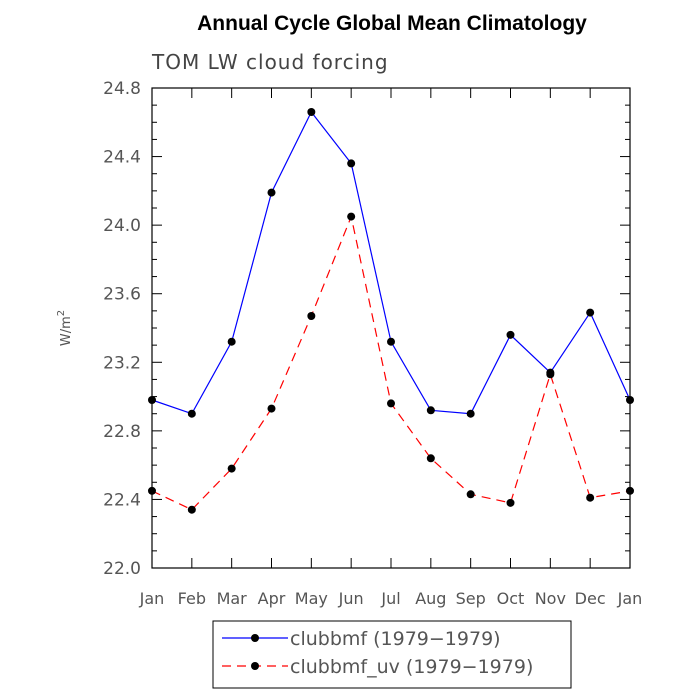 The height and width of the screenshot is (700, 700). I want to click on y-axis-label: W/m2, so click(65, 328).